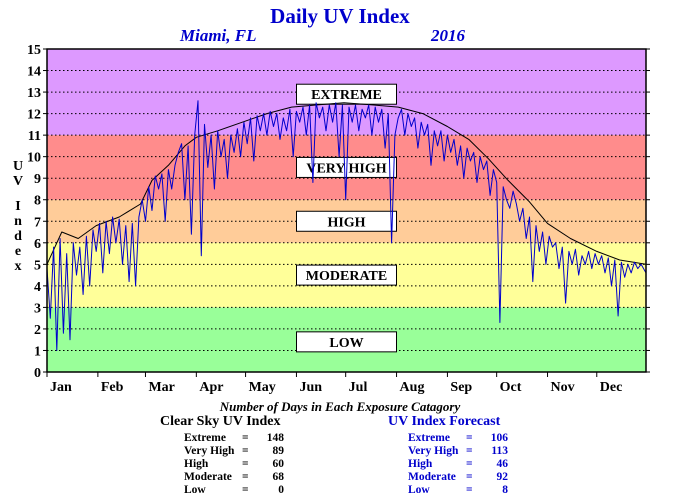 The height and width of the screenshot is (500, 680). I want to click on band-label: LOW, so click(346, 343).